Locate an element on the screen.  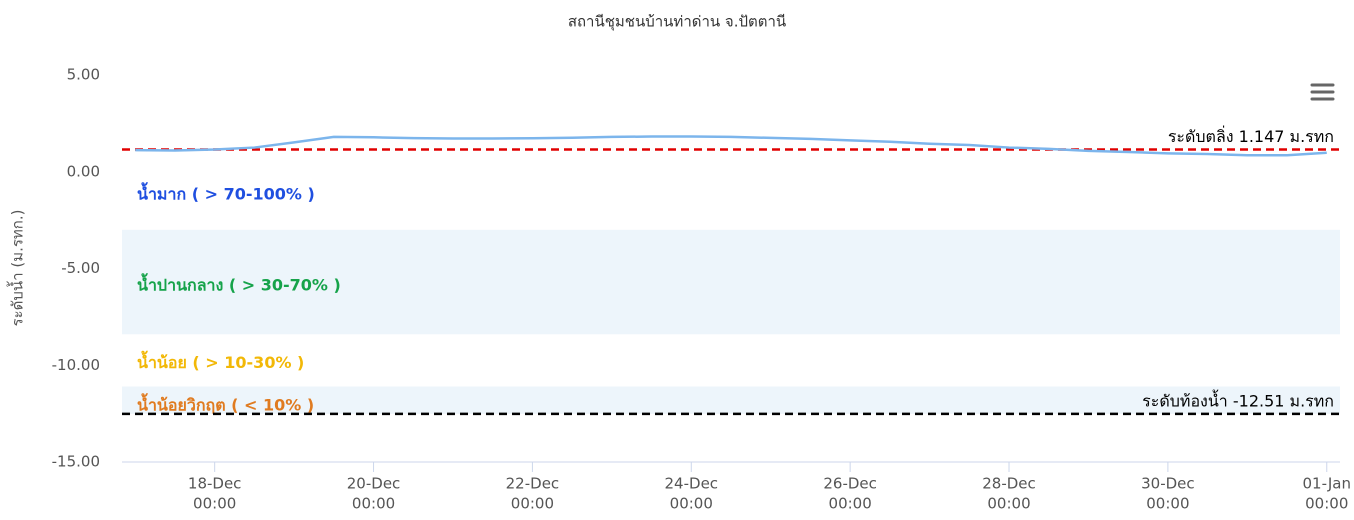
x-tick-label: 30-Dec is located at coordinates (1168, 484).